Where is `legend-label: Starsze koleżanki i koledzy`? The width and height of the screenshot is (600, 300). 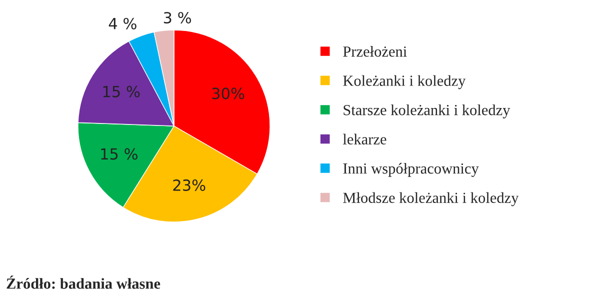
legend-label: Starsze koleżanki i koledzy is located at coordinates (427, 111).